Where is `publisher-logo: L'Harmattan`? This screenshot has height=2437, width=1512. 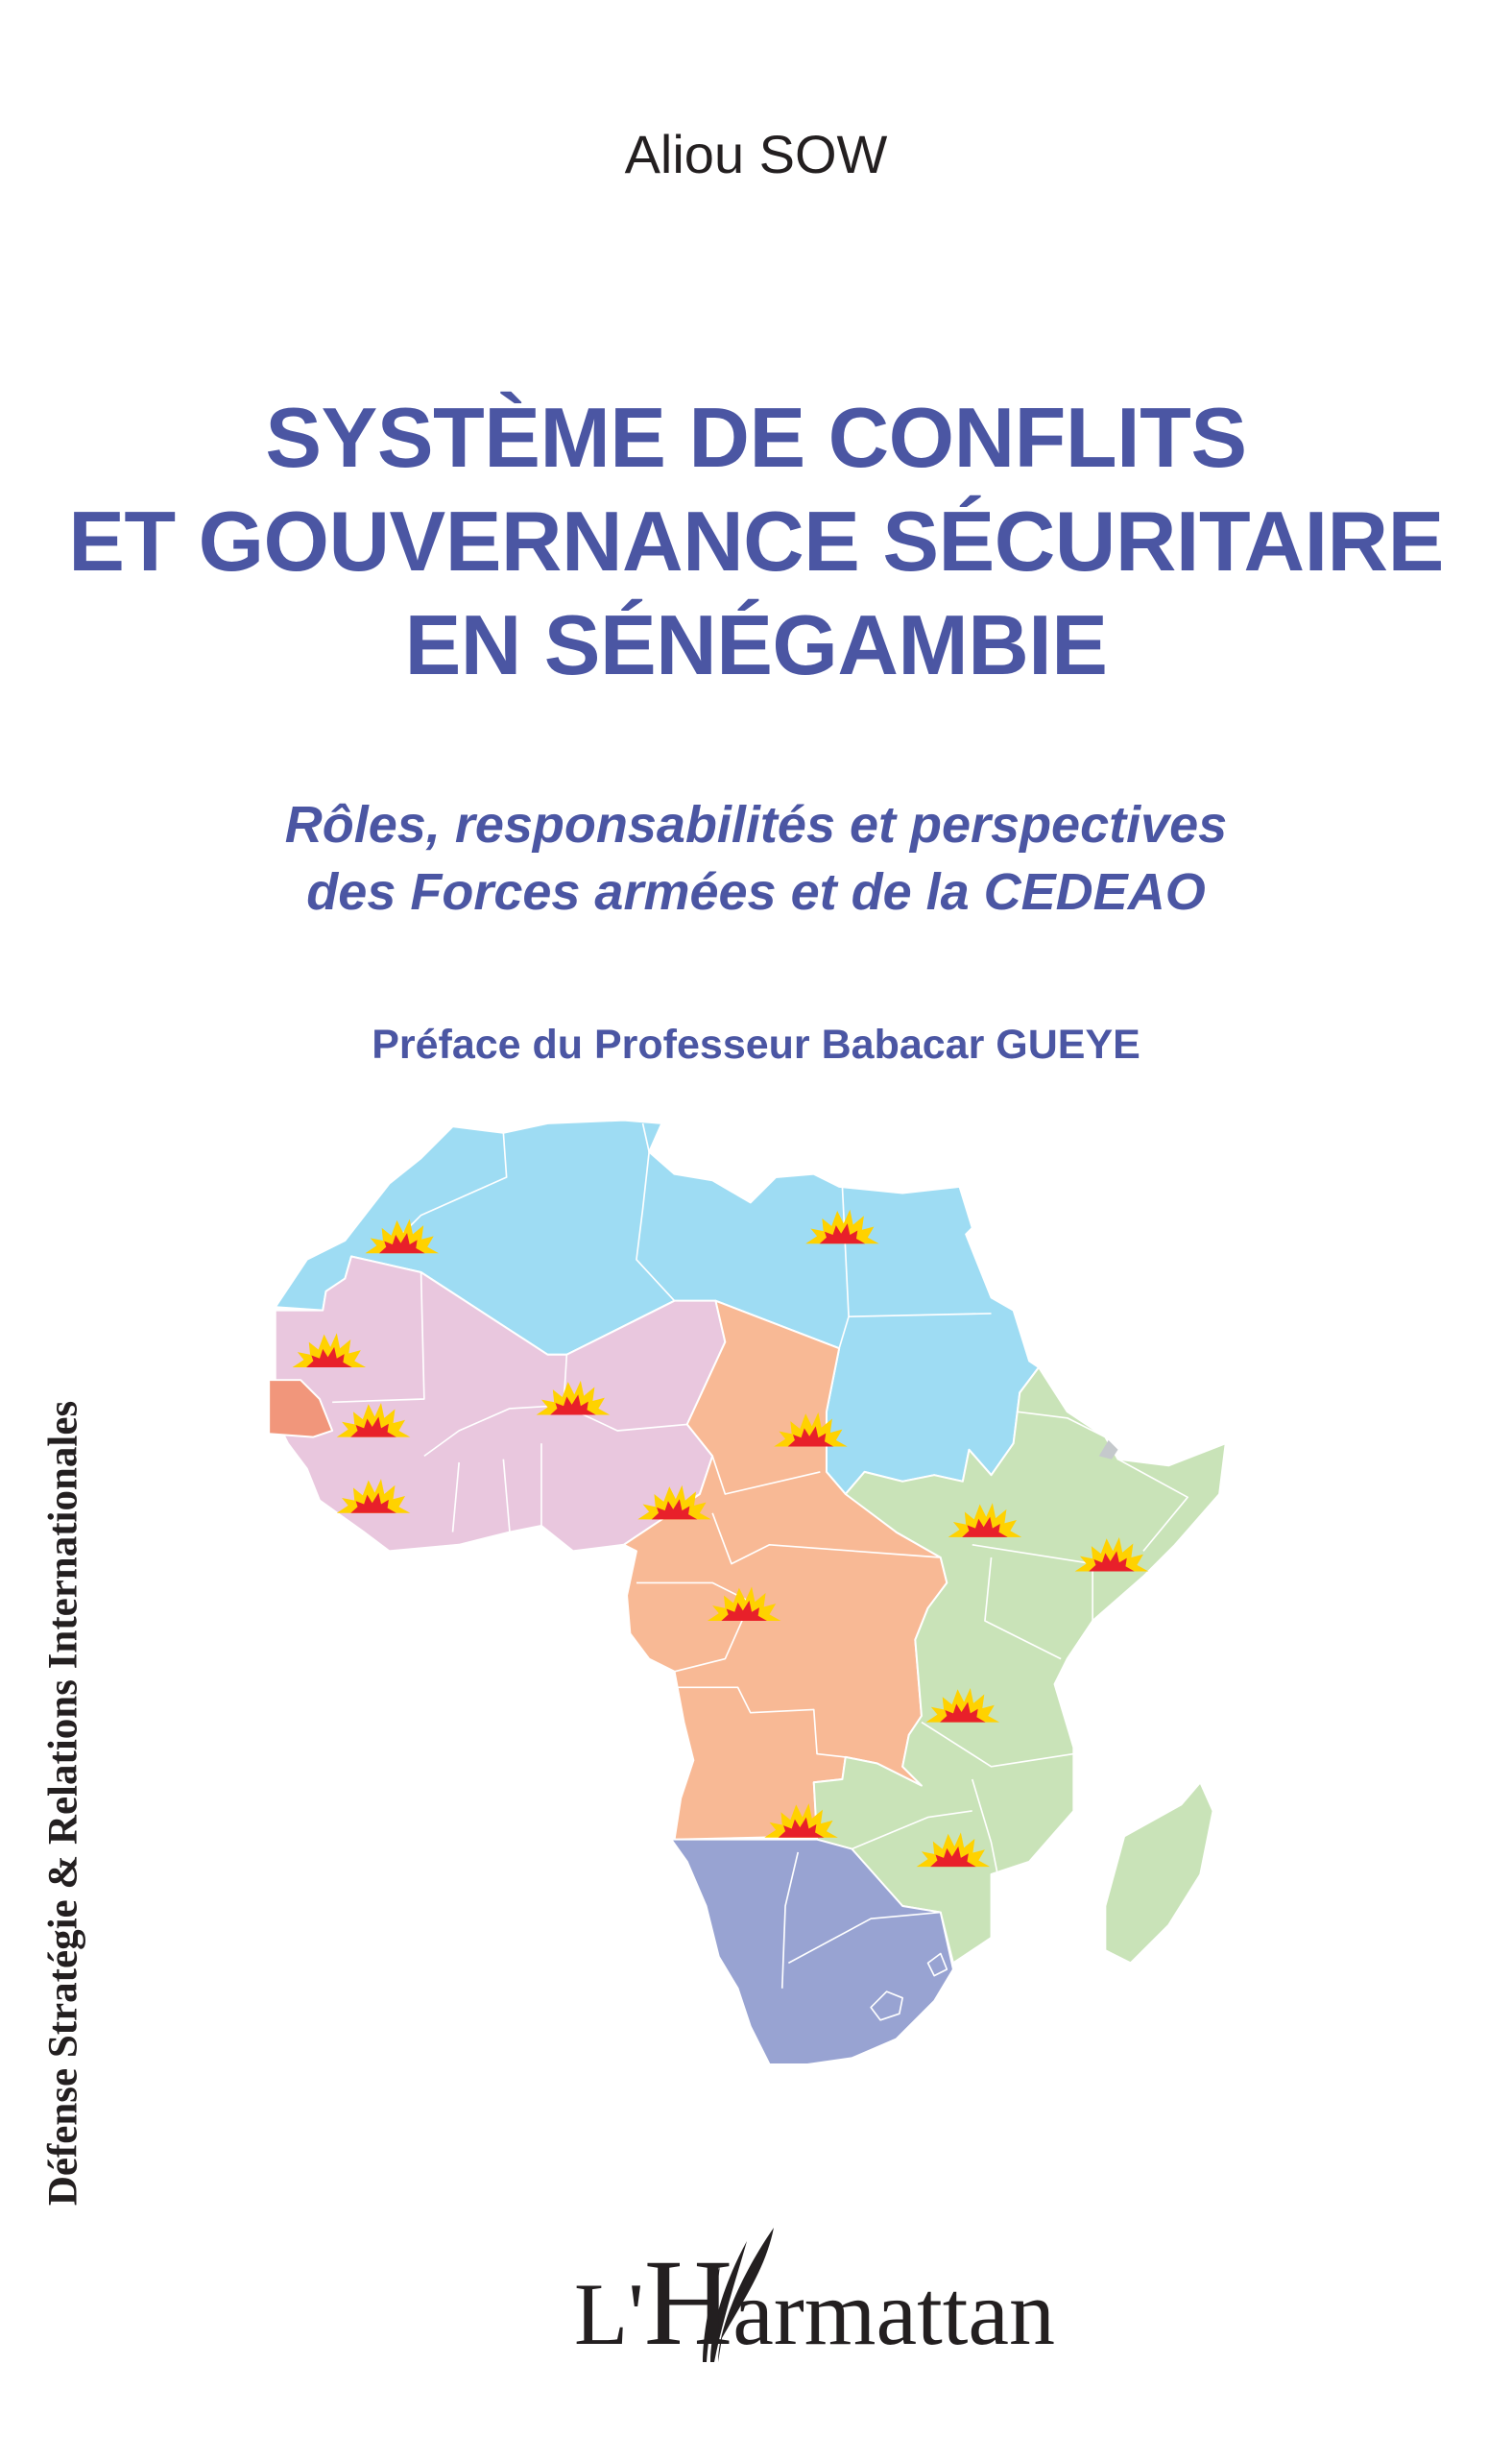 publisher-logo: L'Harmattan is located at coordinates (815, 2305).